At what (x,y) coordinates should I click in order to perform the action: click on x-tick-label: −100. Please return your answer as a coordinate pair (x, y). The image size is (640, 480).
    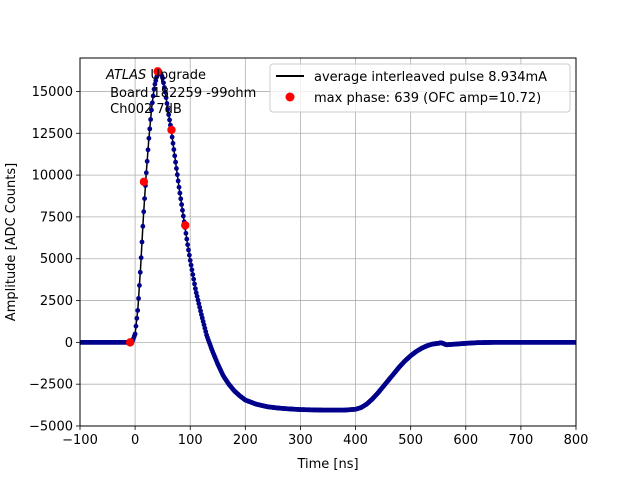
    Looking at the image, I should click on (80, 440).